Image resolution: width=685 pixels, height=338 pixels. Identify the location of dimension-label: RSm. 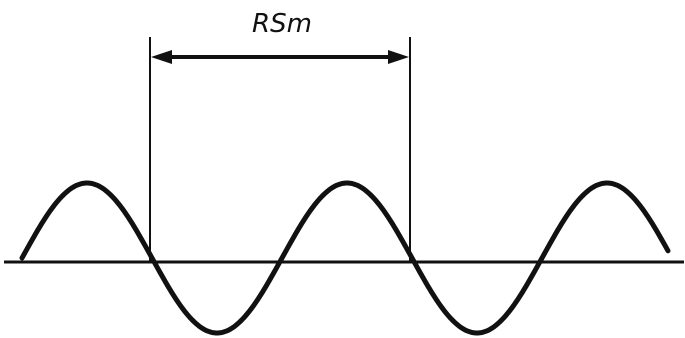
(282, 24).